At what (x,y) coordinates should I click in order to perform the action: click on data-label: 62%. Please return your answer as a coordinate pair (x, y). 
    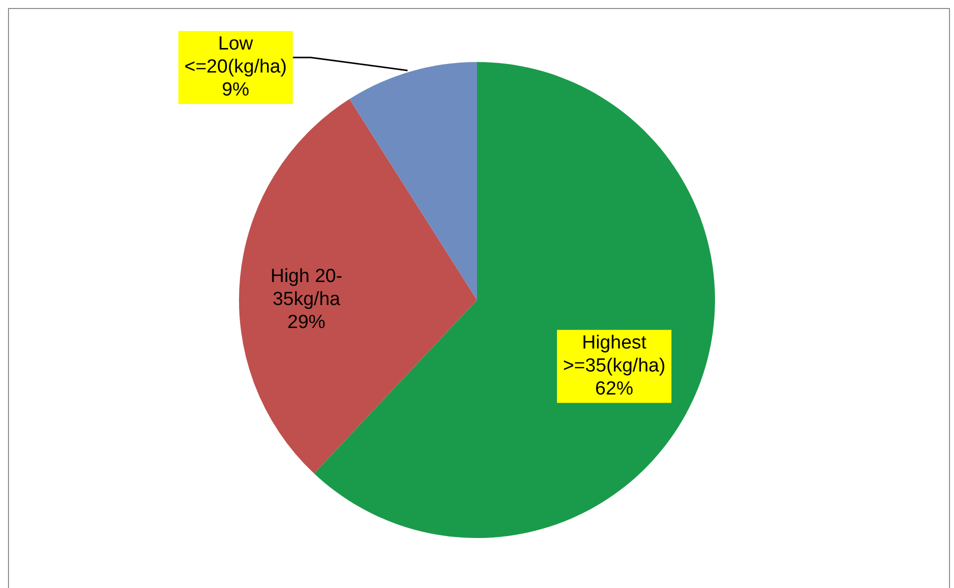
    Looking at the image, I should click on (614, 389).